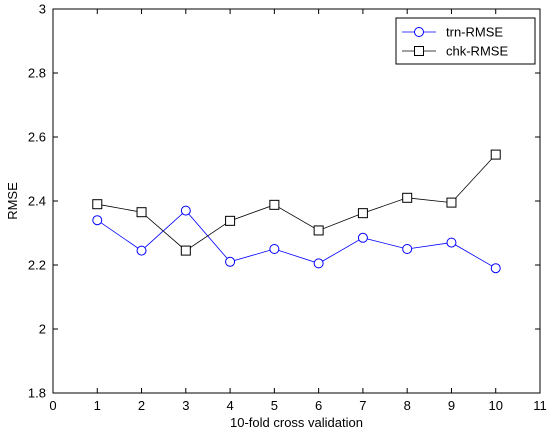 This screenshot has height=433, width=550. Describe the element at coordinates (274, 405) in the screenshot. I see `x-tick-label: 5` at that location.